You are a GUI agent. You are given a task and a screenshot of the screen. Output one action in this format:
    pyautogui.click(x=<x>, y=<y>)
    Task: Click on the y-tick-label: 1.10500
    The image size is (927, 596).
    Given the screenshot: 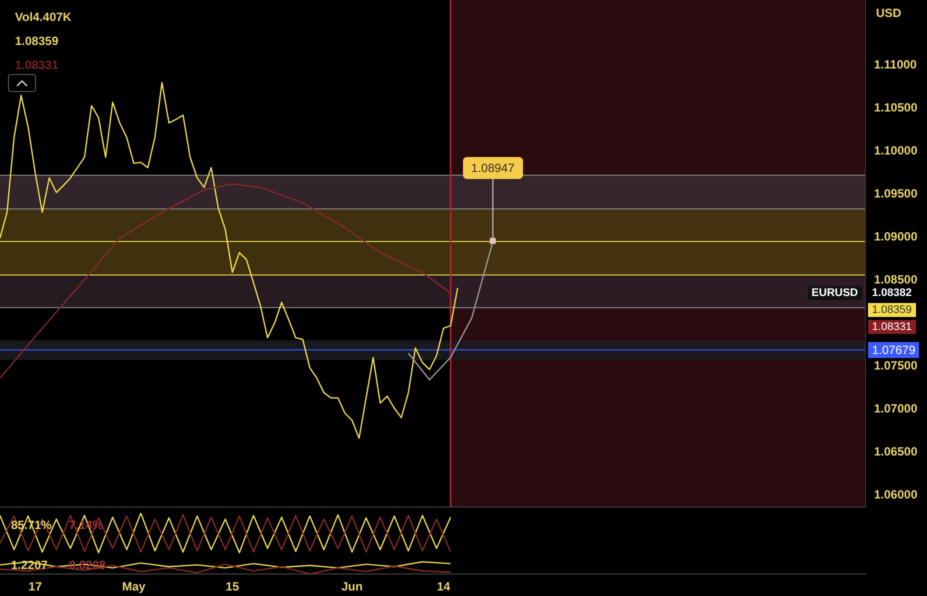 What is the action you would take?
    pyautogui.click(x=896, y=107)
    